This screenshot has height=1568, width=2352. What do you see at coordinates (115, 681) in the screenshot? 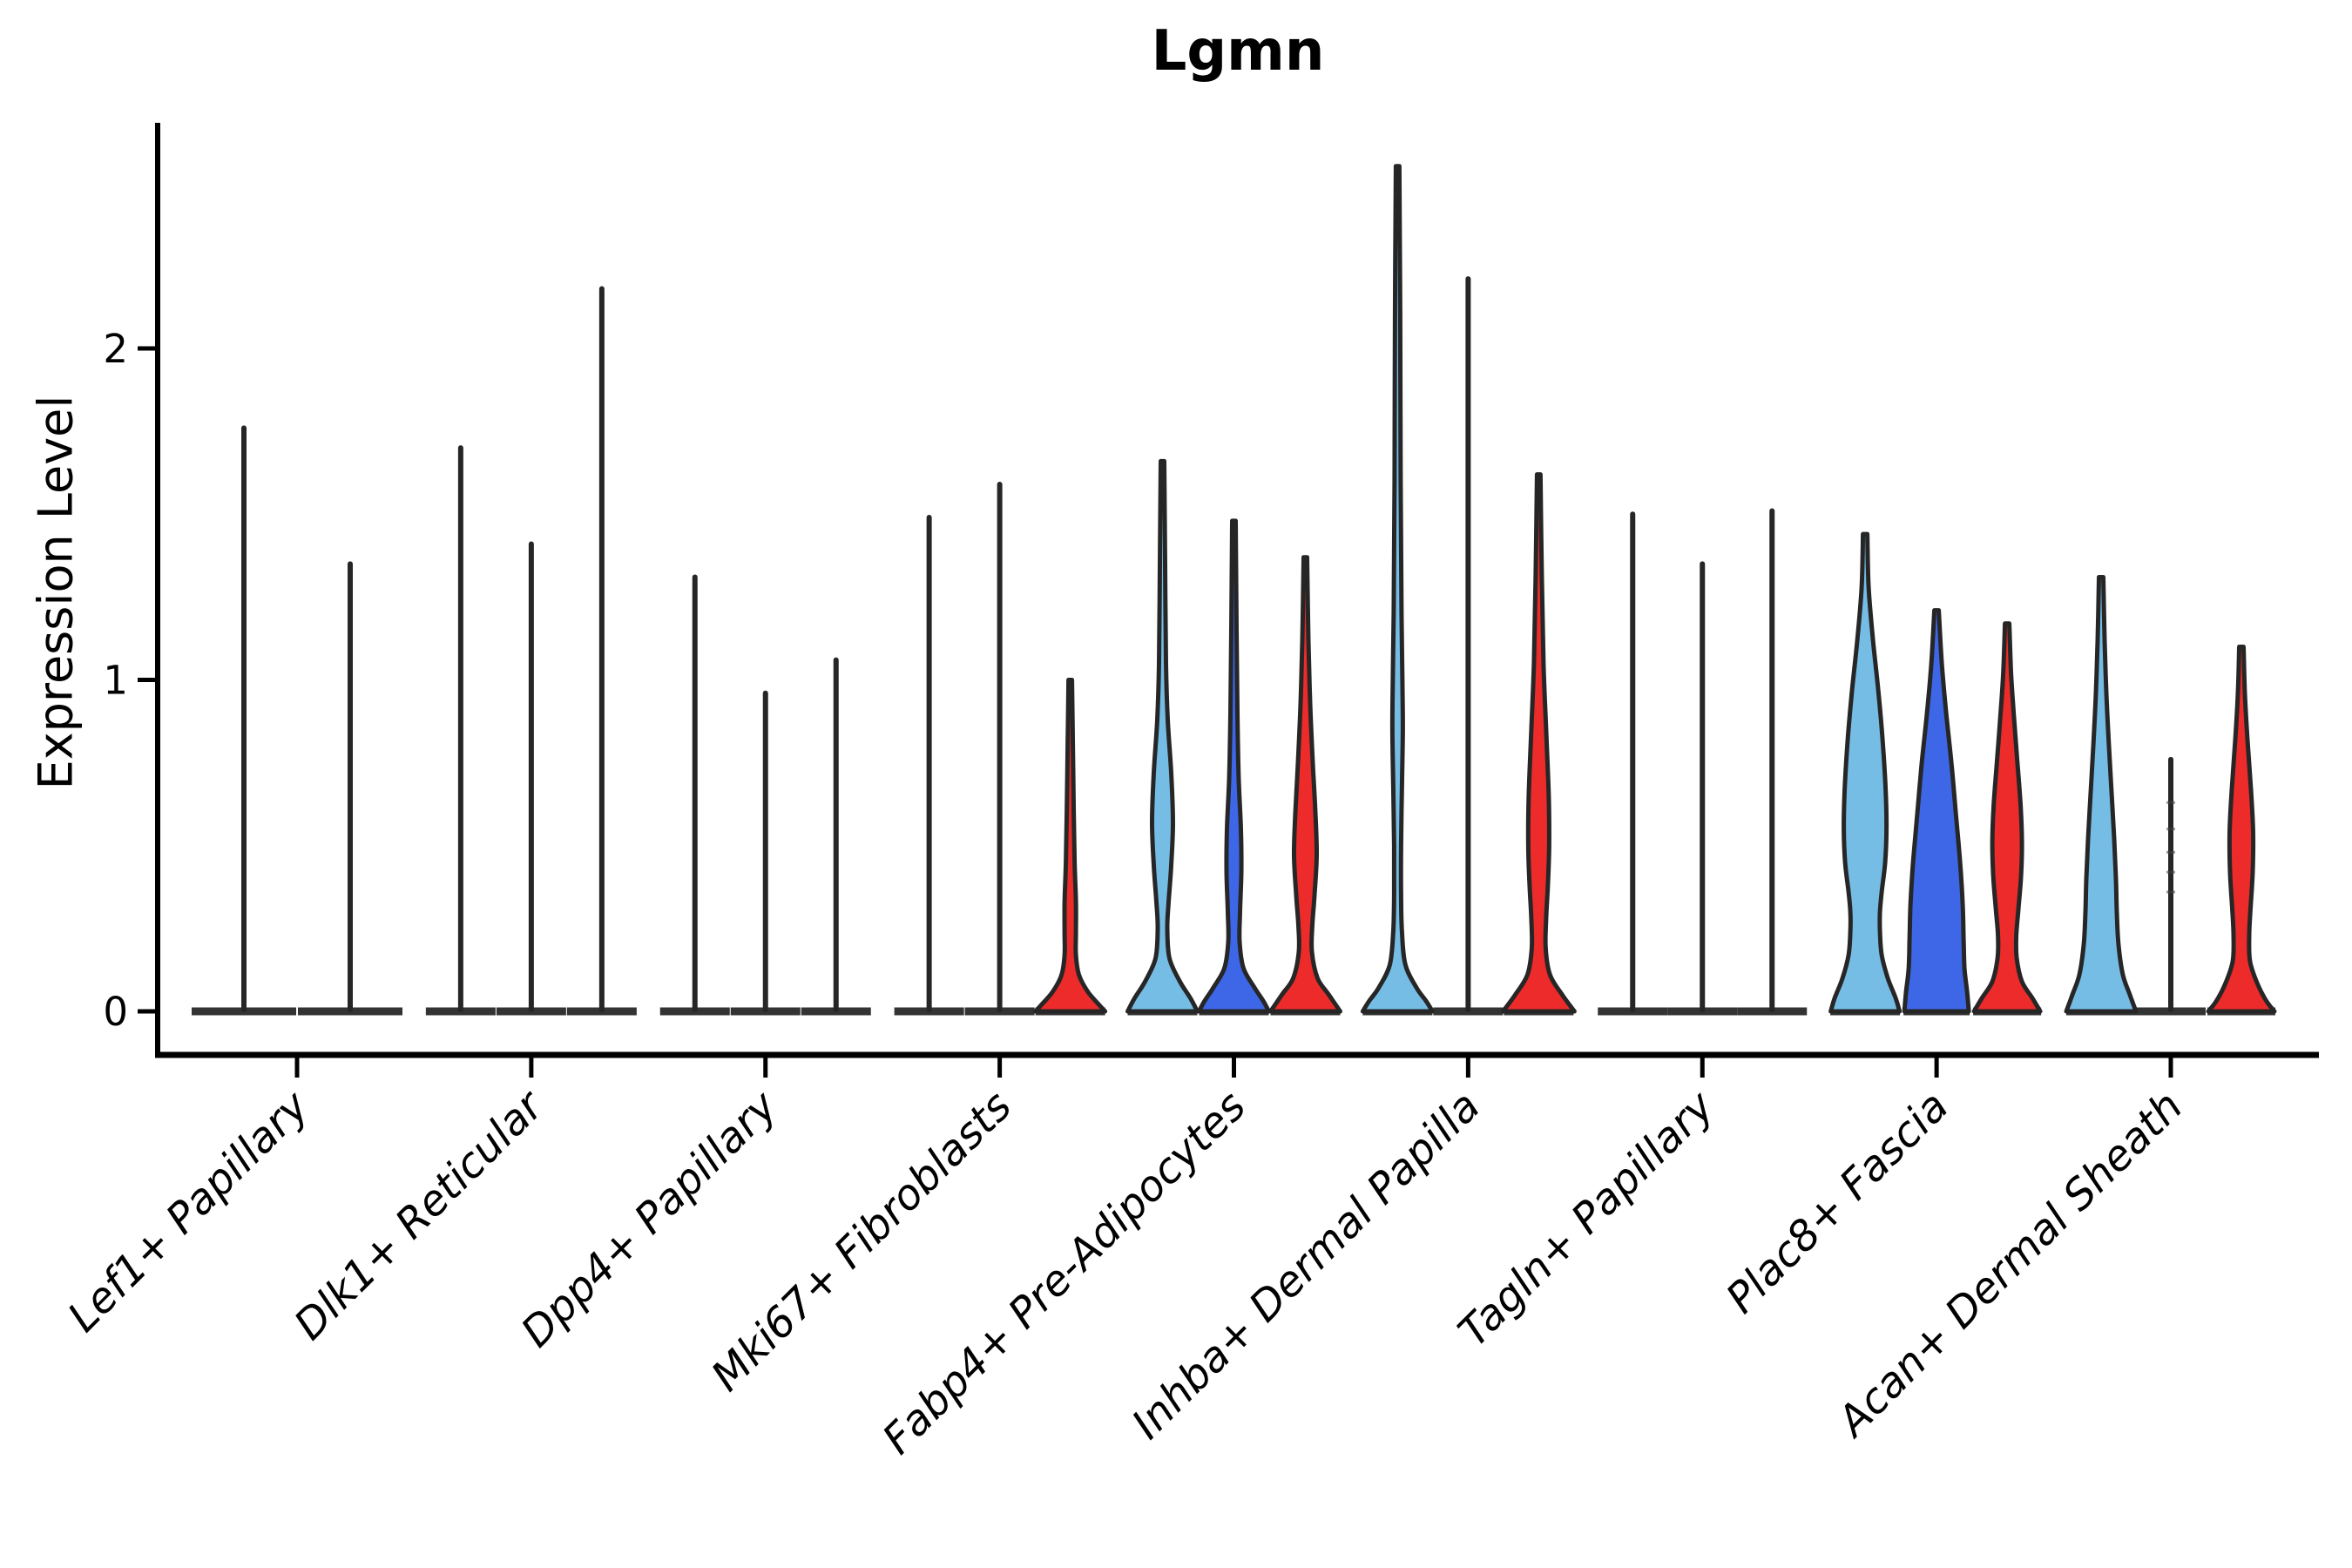
I see `y-tick-label: 1` at bounding box center [115, 681].